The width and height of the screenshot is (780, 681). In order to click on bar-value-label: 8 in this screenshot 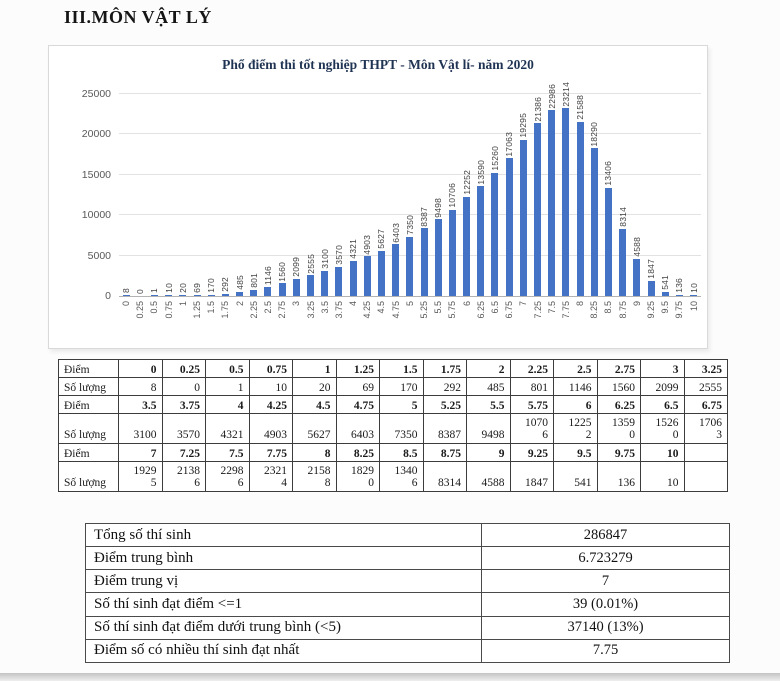, I will do `click(126, 290)`.